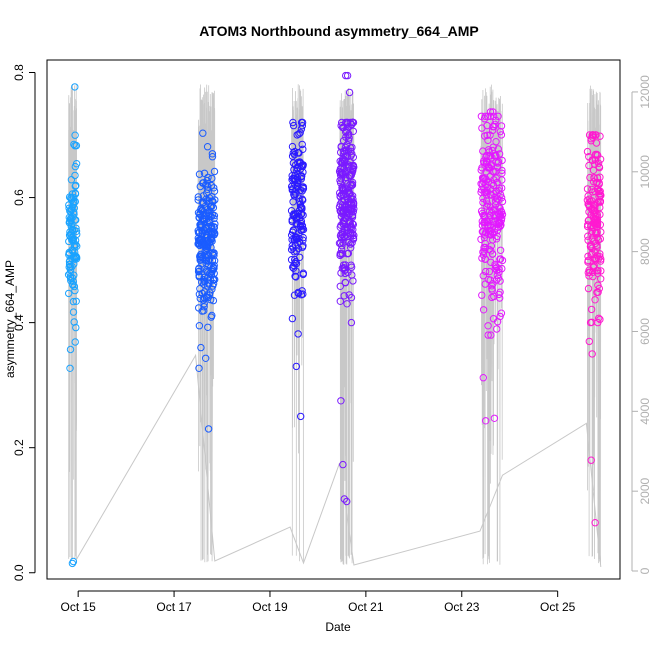 The width and height of the screenshot is (650, 650). I want to click on y-tick-label: 0.0, so click(19, 572).